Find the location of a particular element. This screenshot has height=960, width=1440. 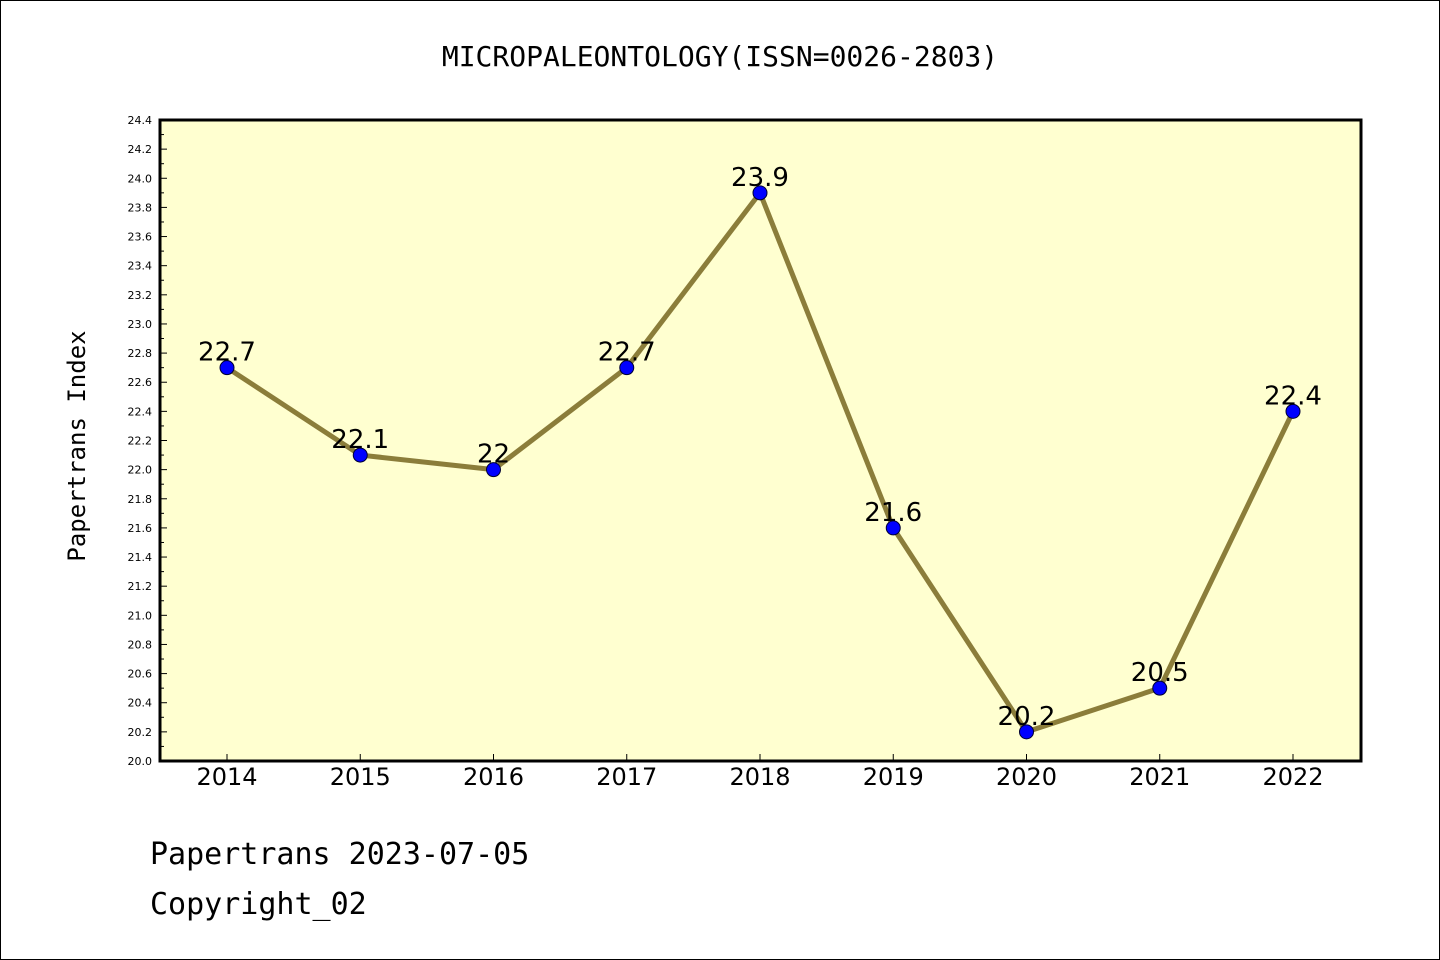

x-axis-ticks: 2014 2015 2016 2017 2018 2019 2020 2021 2022 is located at coordinates (760, 772).